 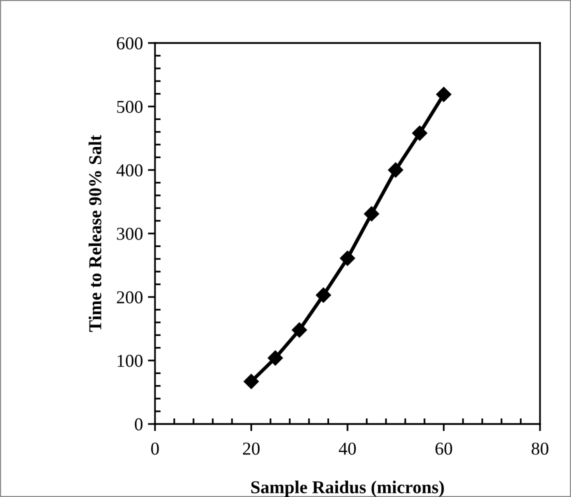 I want to click on x-tick-label: 20, so click(x=251, y=448).